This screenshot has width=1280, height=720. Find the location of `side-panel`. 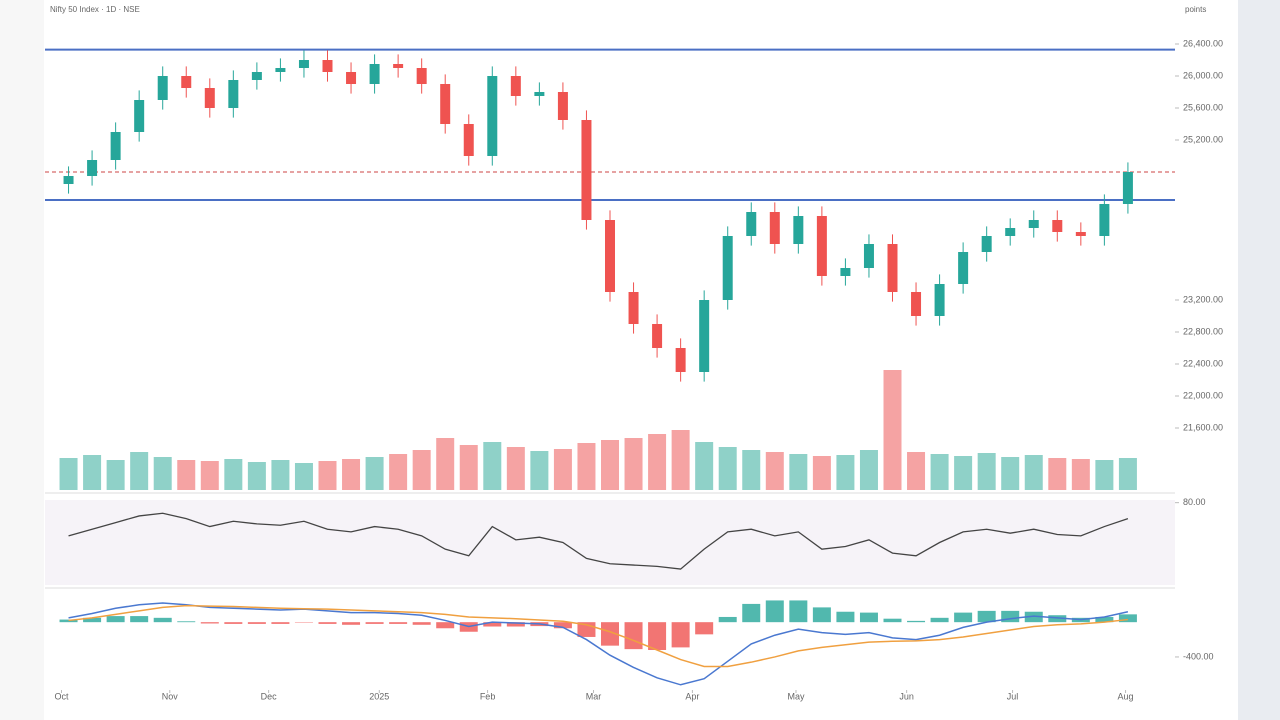

side-panel is located at coordinates (1259, 360).